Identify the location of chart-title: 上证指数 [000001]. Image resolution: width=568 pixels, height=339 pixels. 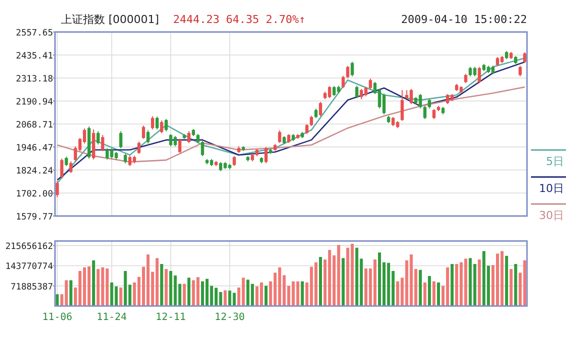
(110, 19).